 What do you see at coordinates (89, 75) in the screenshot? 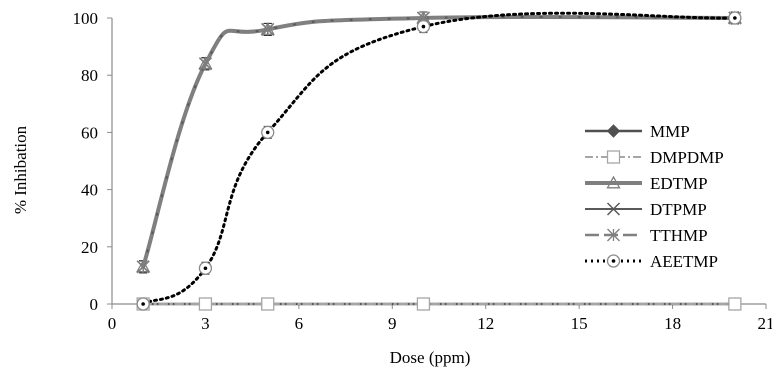
I see `y-tick-label: 80` at bounding box center [89, 75].